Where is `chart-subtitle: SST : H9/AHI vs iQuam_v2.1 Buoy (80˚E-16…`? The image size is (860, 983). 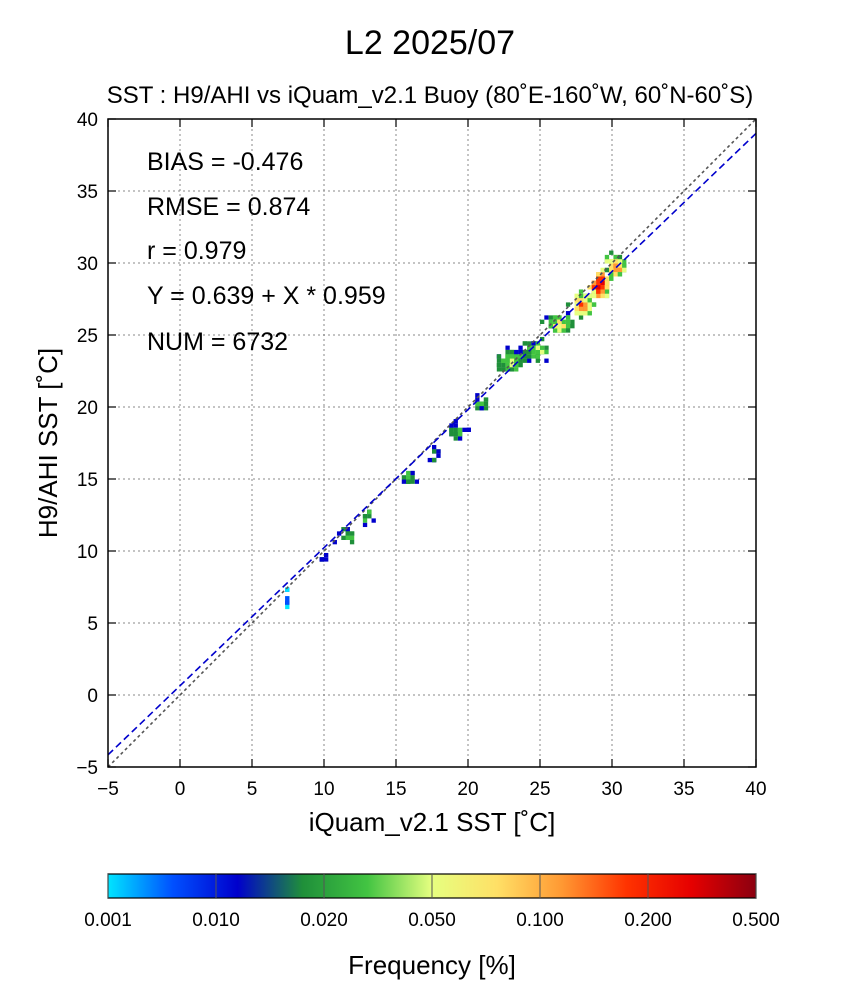
chart-subtitle: SST : H9/AHI vs iQuam_v2.1 Buoy (80˚E-16… is located at coordinates (430, 95).